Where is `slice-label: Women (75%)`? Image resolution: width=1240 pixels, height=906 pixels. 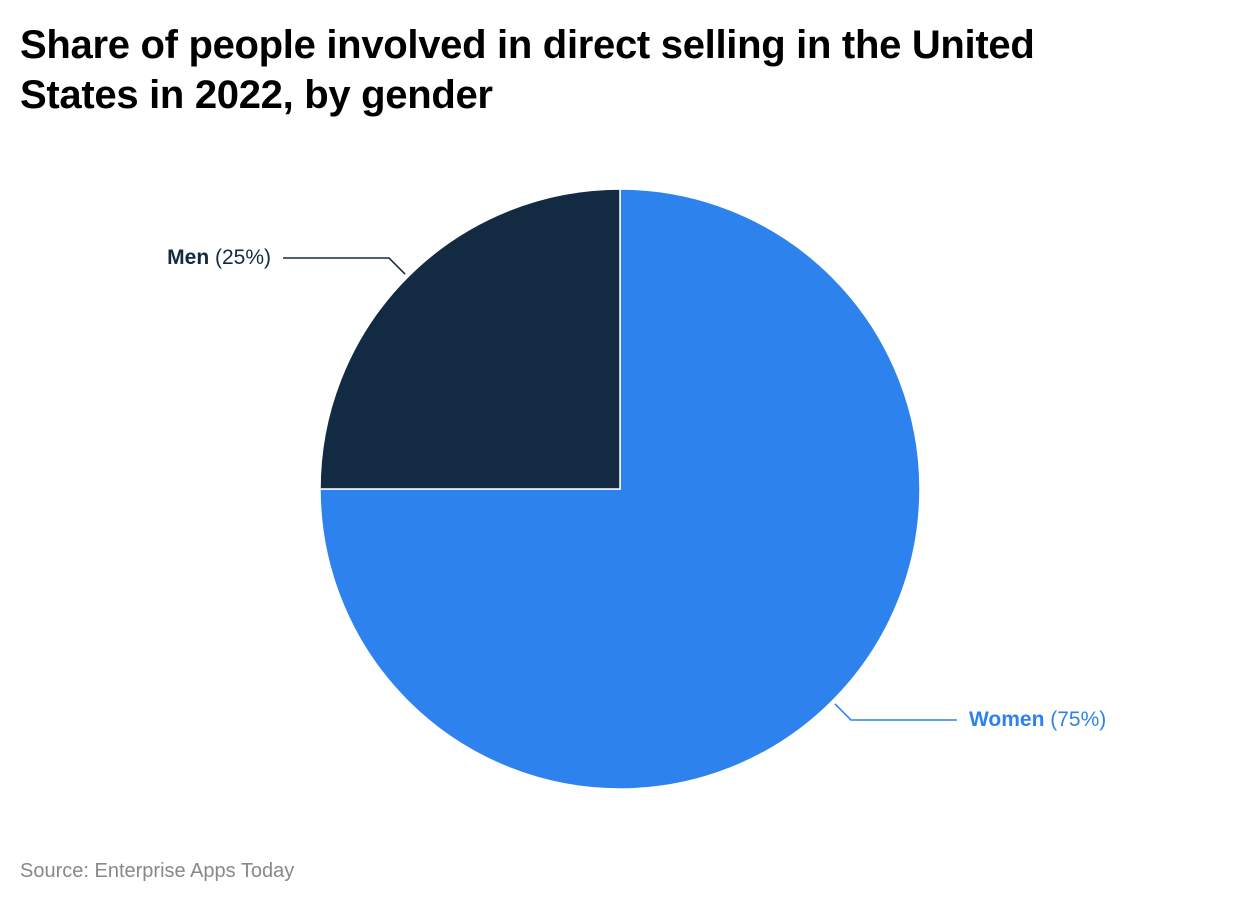
slice-label: Women (75%) is located at coordinates (1037, 719).